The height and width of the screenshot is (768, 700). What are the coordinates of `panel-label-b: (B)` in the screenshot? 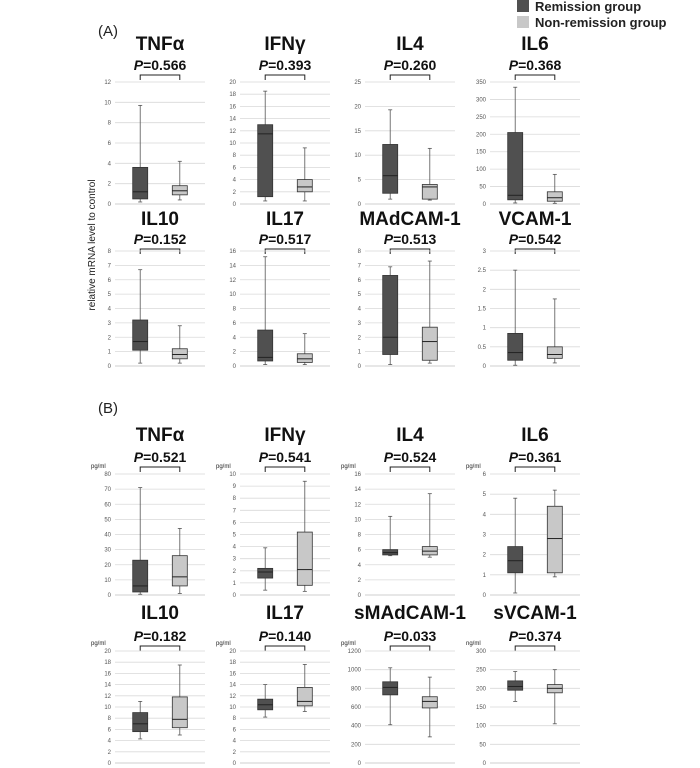 It's located at (108, 408).